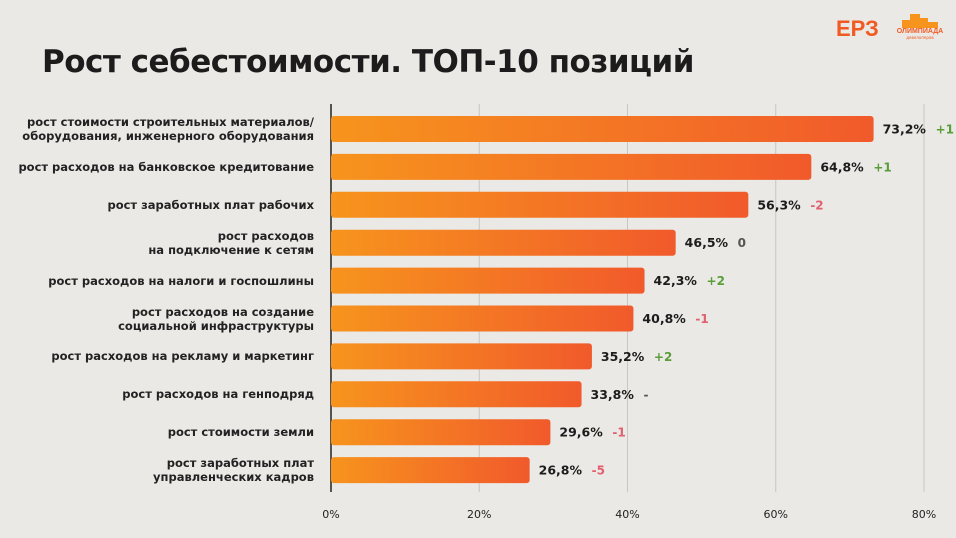 The height and width of the screenshot is (538, 956). Describe the element at coordinates (742, 243) in the screenshot. I see `rank-change-label: 0` at that location.